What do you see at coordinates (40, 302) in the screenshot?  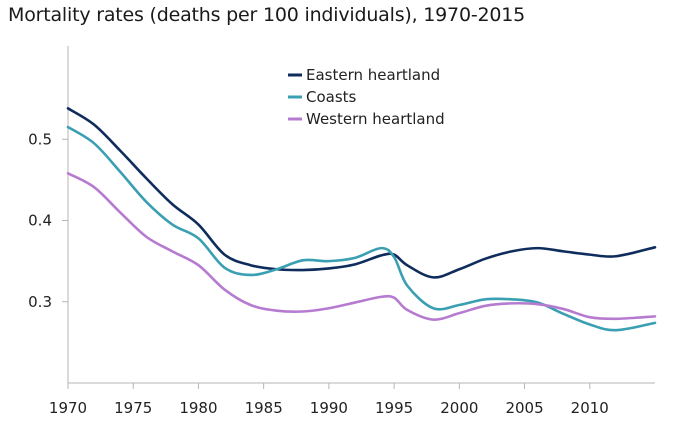 I see `y-tick-label: 0.3` at bounding box center [40, 302].